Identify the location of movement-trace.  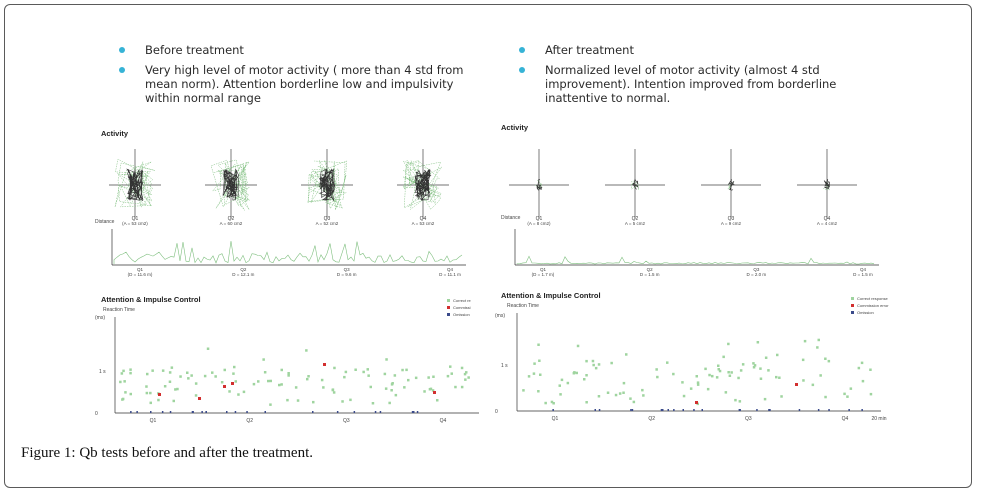
(134, 183).